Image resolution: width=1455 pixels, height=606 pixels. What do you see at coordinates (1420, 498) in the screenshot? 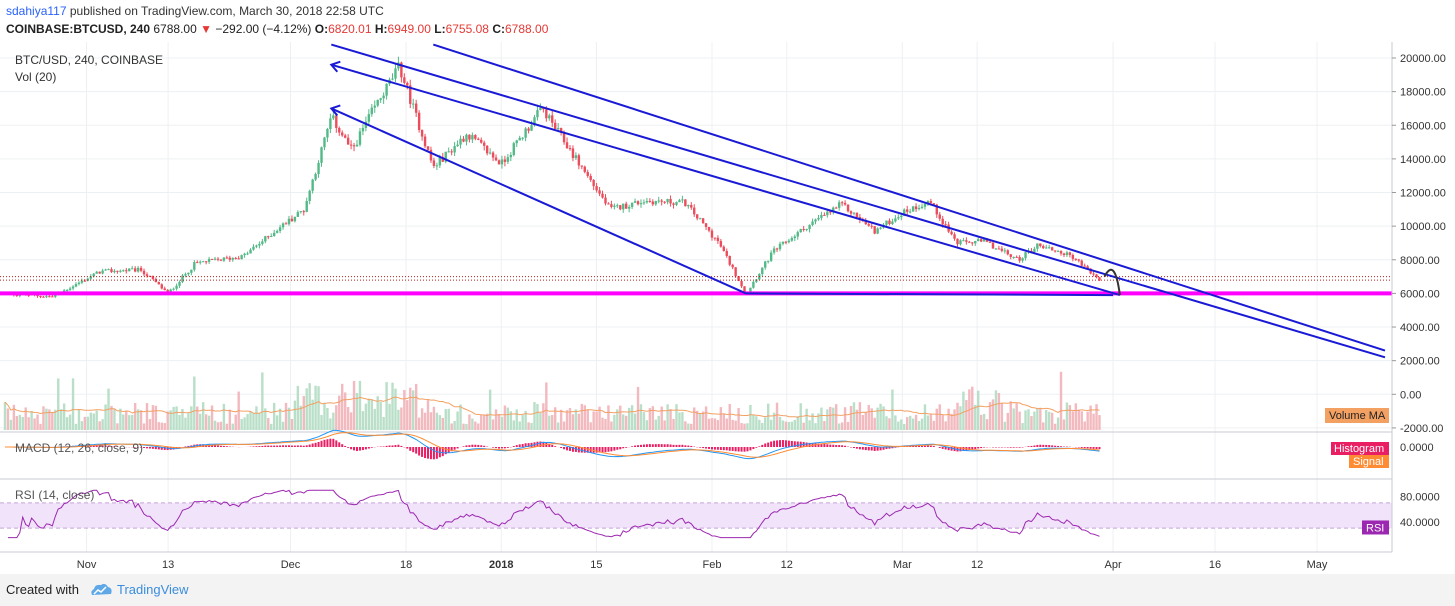
I see `rsi-y-tick: 80.0000` at bounding box center [1420, 498].